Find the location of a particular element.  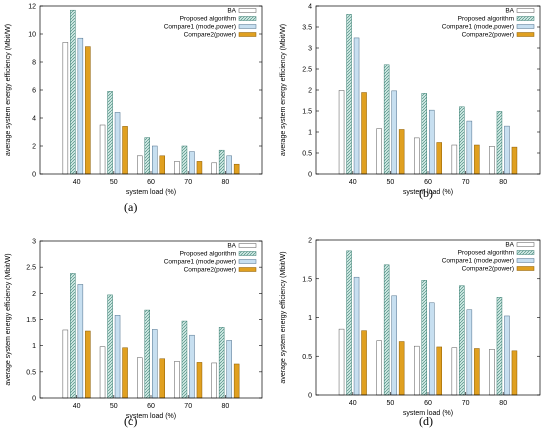

panel-letter: (c) is located at coordinates (131, 421).